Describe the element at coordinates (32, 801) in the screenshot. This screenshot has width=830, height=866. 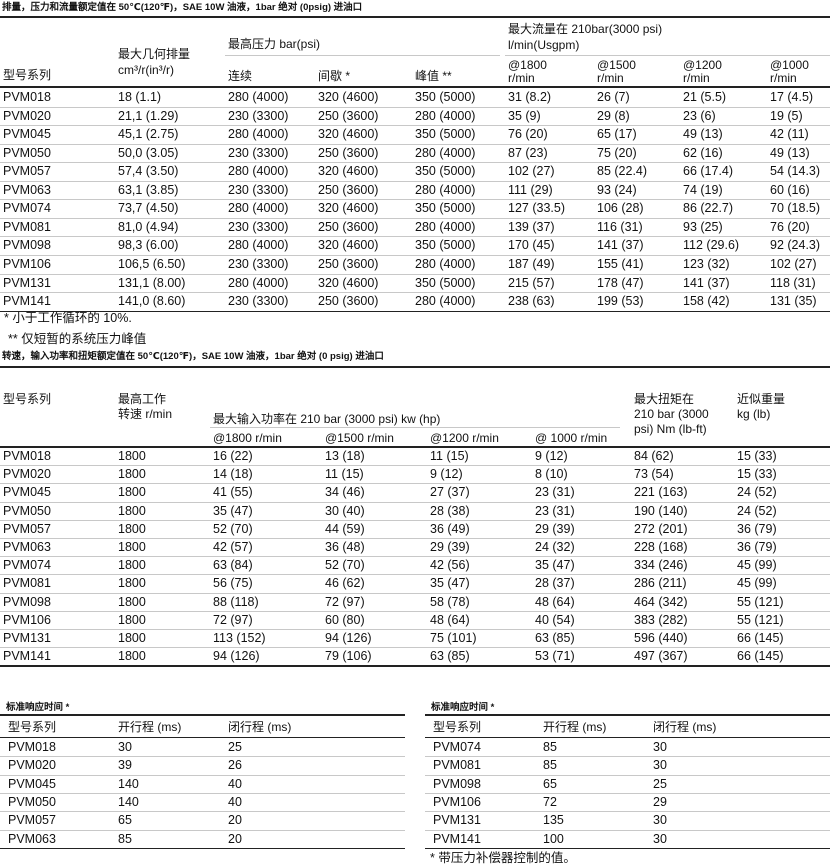
I see `cell-text: PVM050` at that location.